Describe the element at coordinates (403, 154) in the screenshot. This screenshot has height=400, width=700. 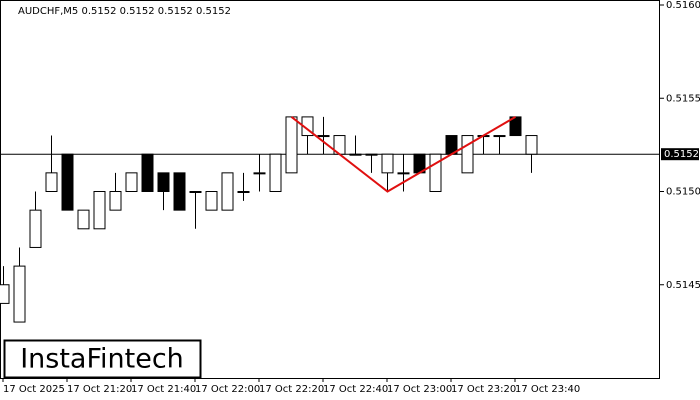
I see `pattern-line` at that location.